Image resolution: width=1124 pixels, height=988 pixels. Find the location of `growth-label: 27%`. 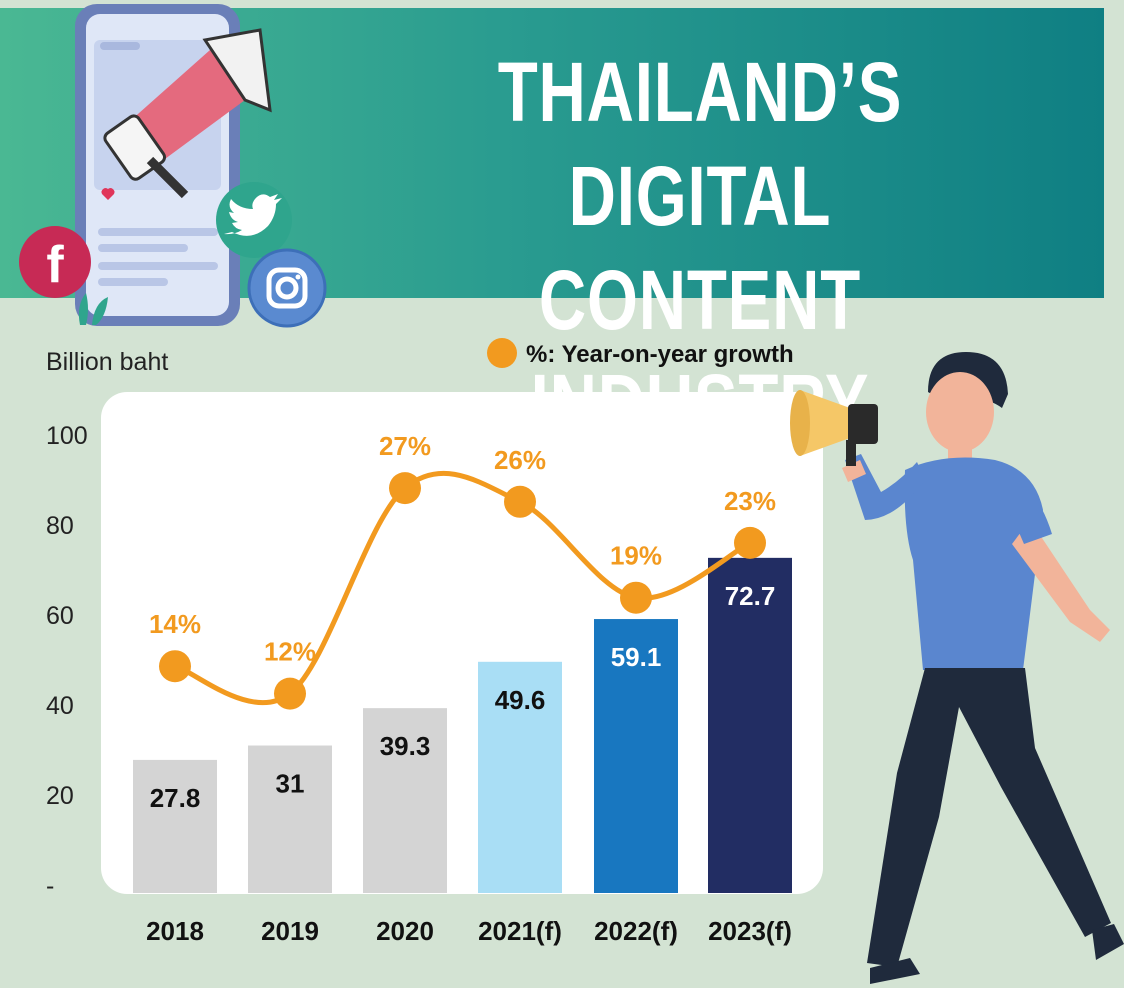

growth-label: 27% is located at coordinates (405, 446).